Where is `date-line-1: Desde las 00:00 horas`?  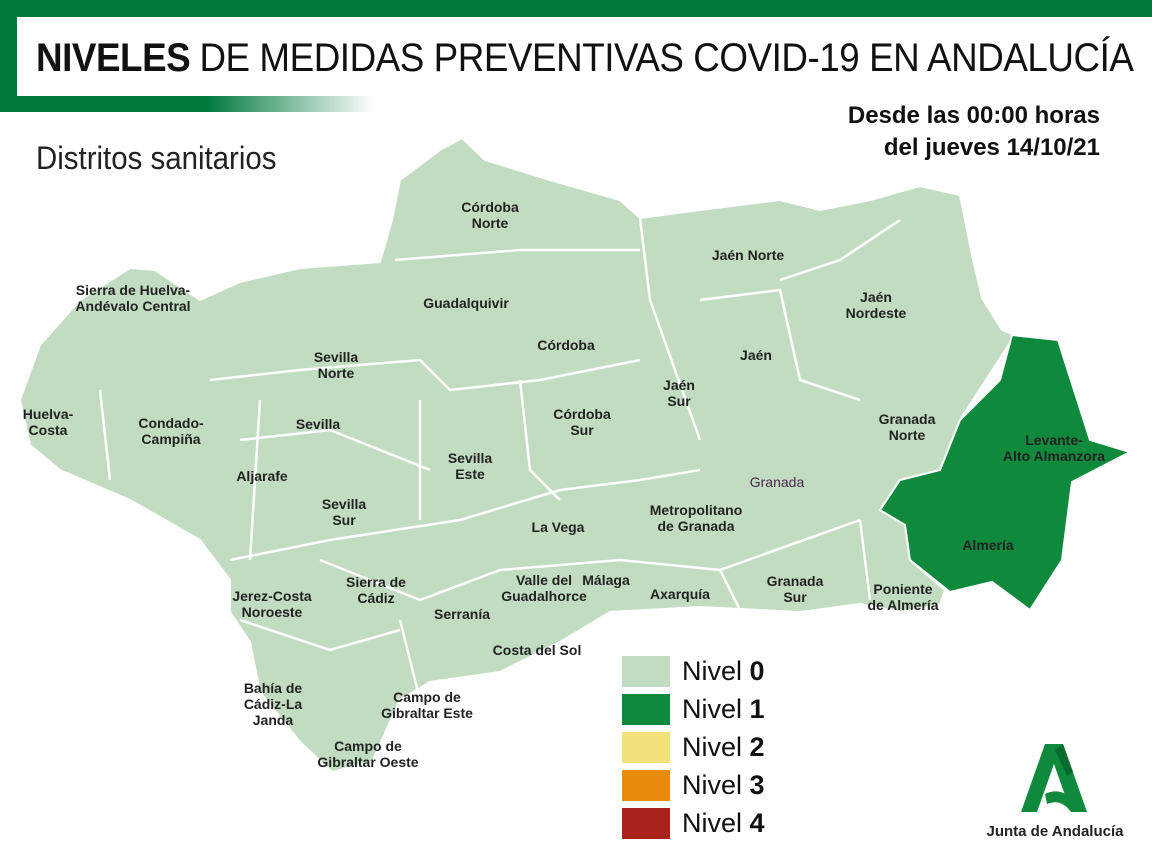
date-line-1: Desde las 00:00 horas is located at coordinates (973, 115).